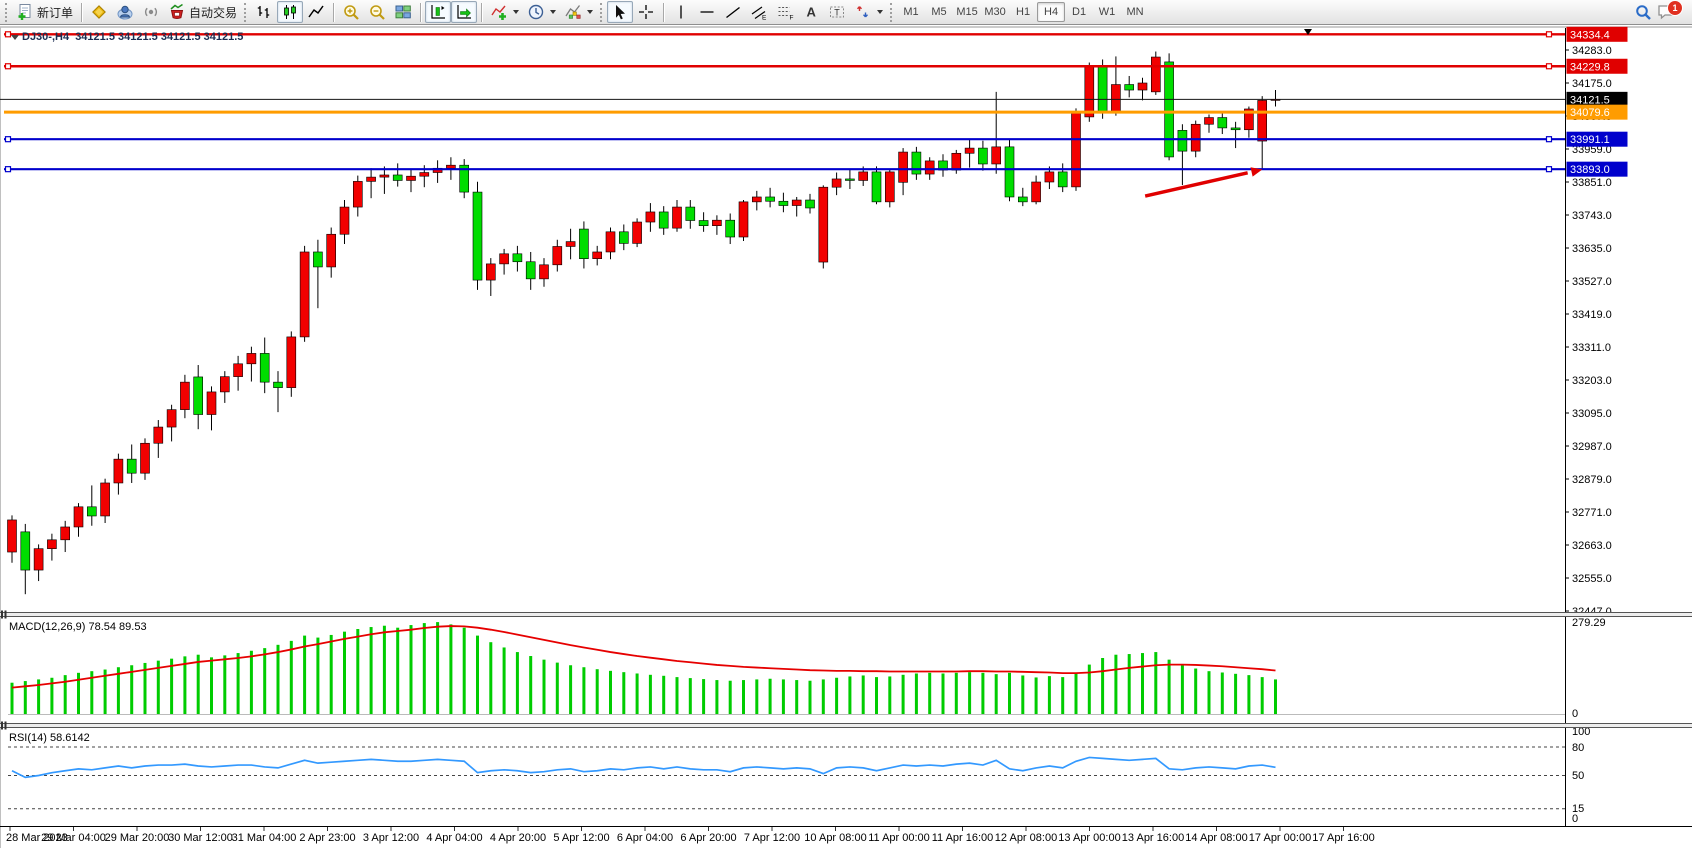  I want to click on price-badge-label: 34334.4, so click(1590, 35).